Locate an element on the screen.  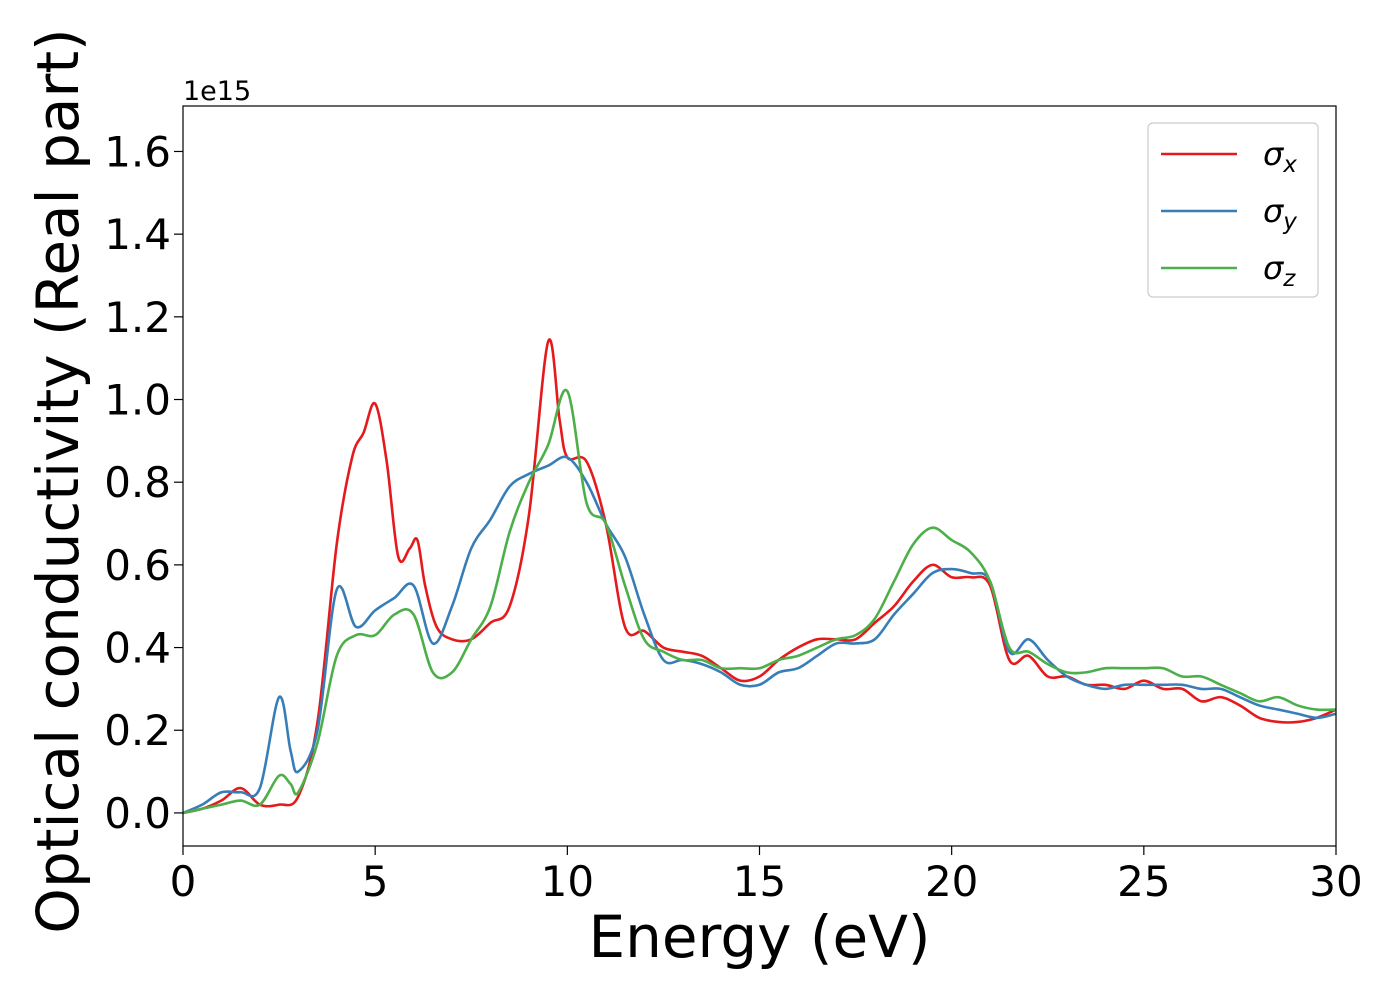
x-axis-label: Energy (eV) is located at coordinates (759, 937).